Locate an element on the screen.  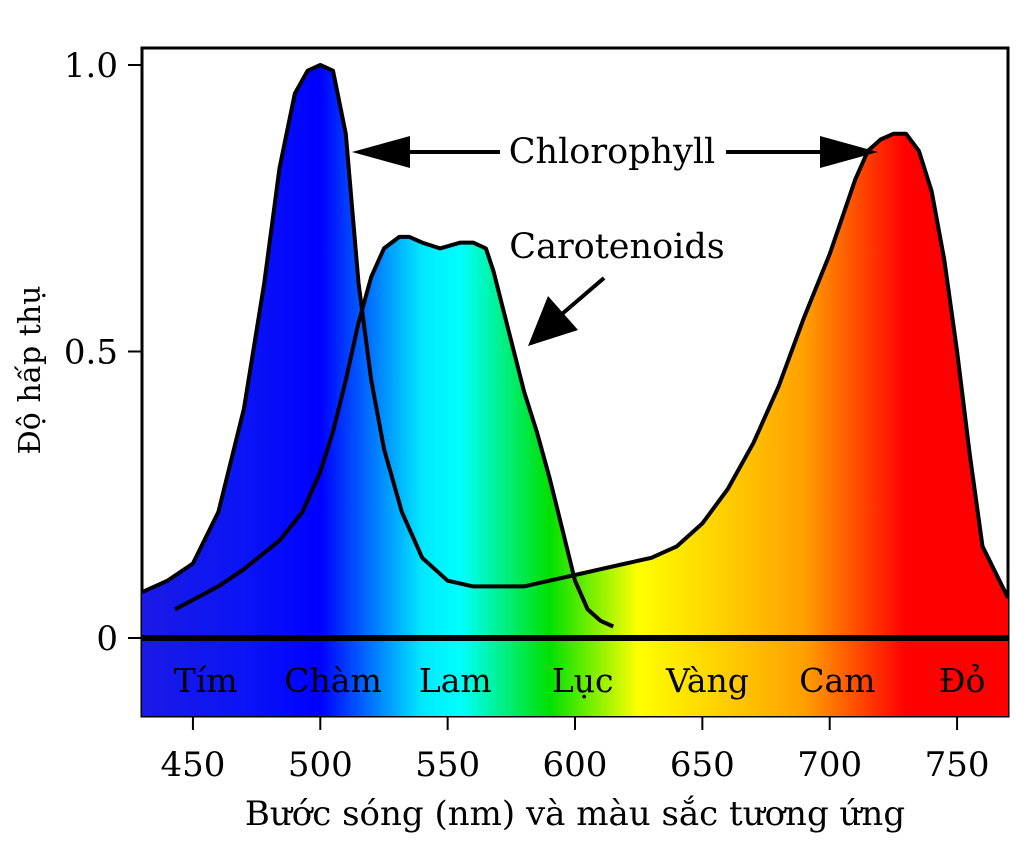
x-tick-label: 750 is located at coordinates (957, 765).